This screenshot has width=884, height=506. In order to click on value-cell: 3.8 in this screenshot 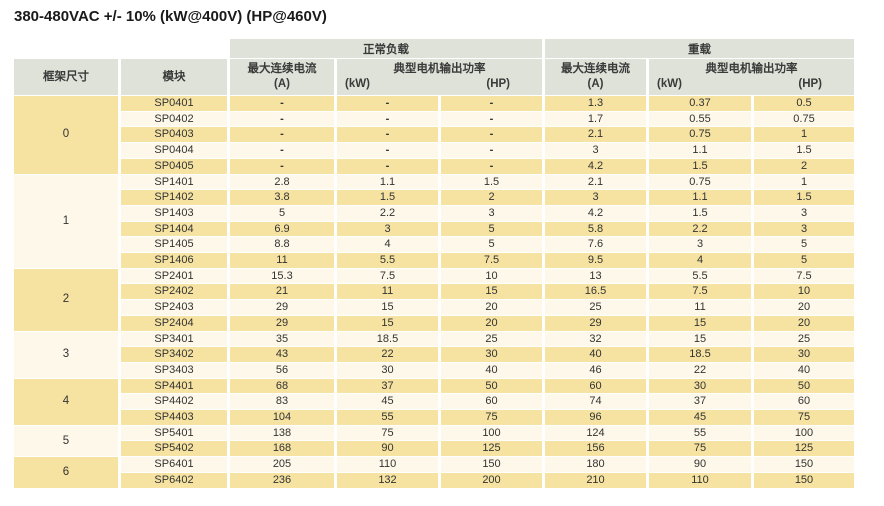, I will do `click(282, 197)`.